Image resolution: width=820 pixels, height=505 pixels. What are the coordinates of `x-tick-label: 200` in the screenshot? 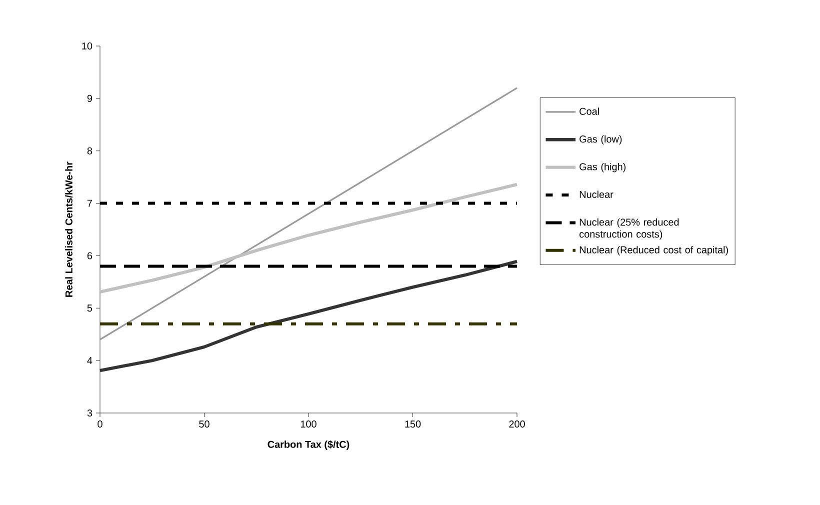 It's located at (517, 424).